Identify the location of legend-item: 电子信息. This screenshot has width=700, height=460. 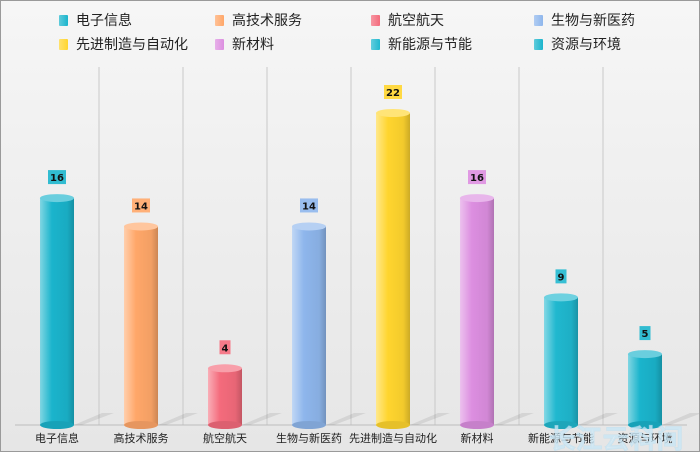
(137, 20).